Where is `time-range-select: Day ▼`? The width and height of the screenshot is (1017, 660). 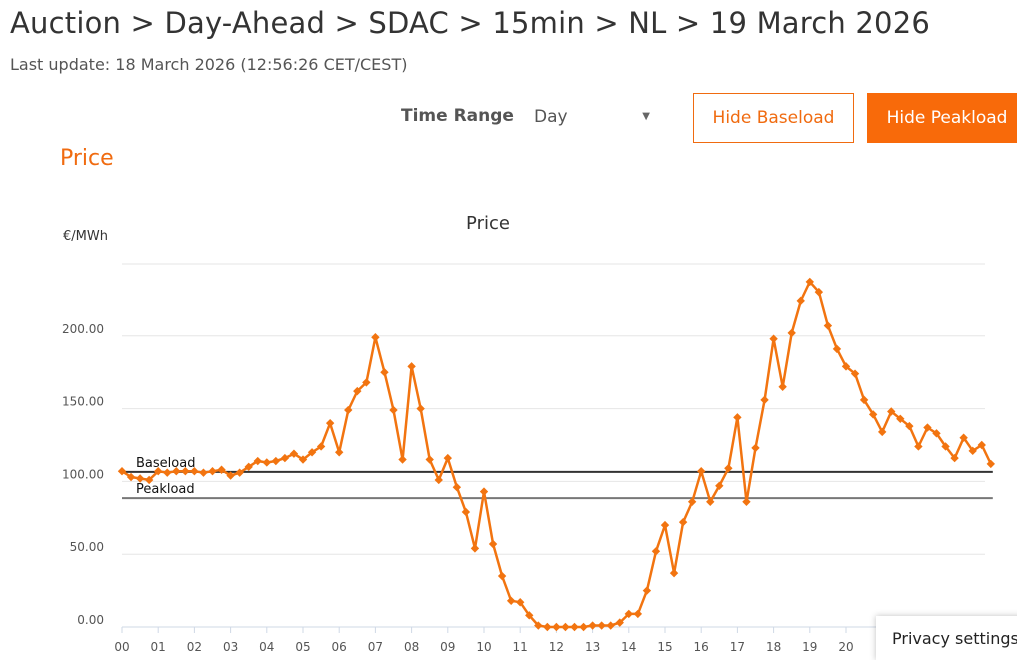 time-range-select: Day ▼ is located at coordinates (594, 117).